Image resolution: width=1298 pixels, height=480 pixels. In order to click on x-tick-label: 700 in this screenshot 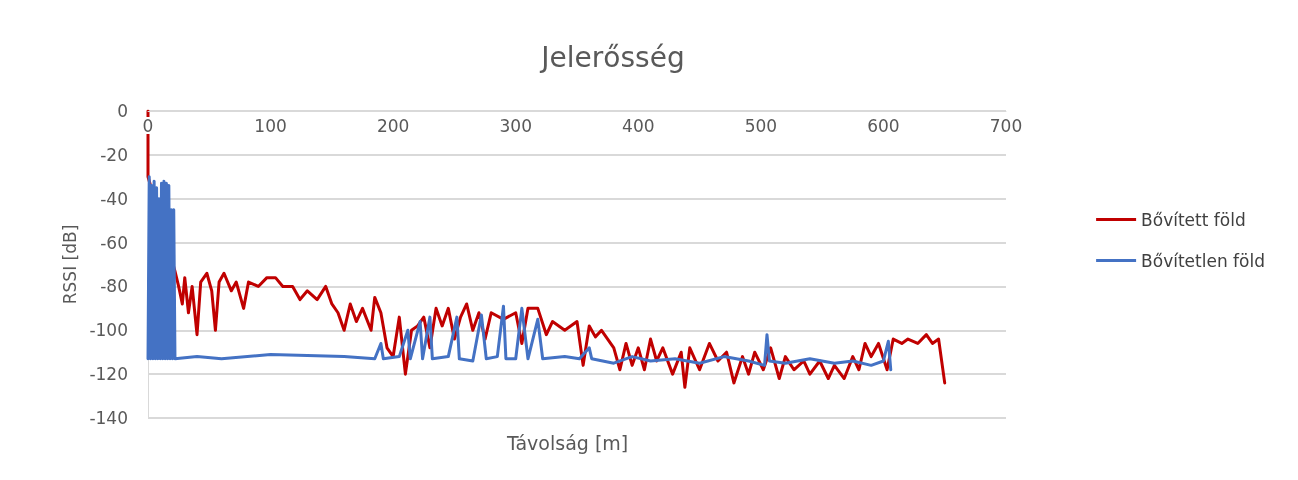, I will do `click(1006, 125)`.